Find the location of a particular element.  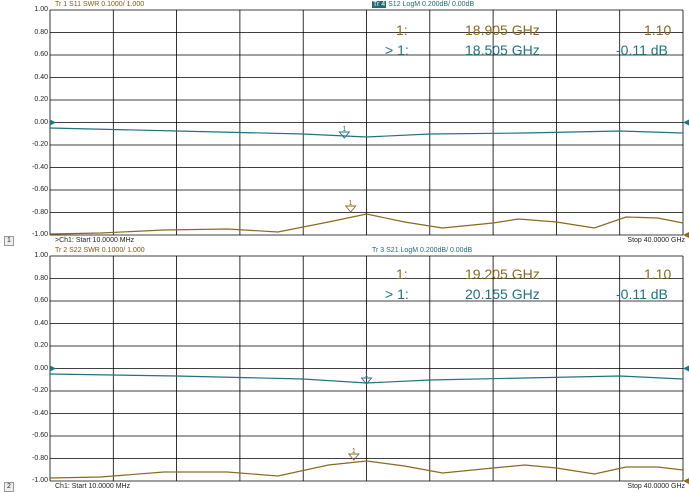

channel-number: 2 is located at coordinates (9, 487).